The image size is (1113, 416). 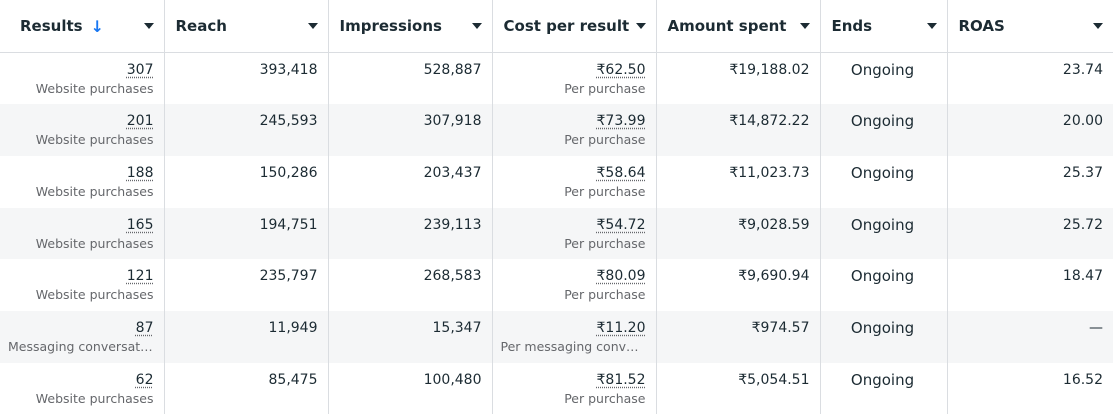 What do you see at coordinates (1082, 379) in the screenshot?
I see `roas-value: 16.52` at bounding box center [1082, 379].